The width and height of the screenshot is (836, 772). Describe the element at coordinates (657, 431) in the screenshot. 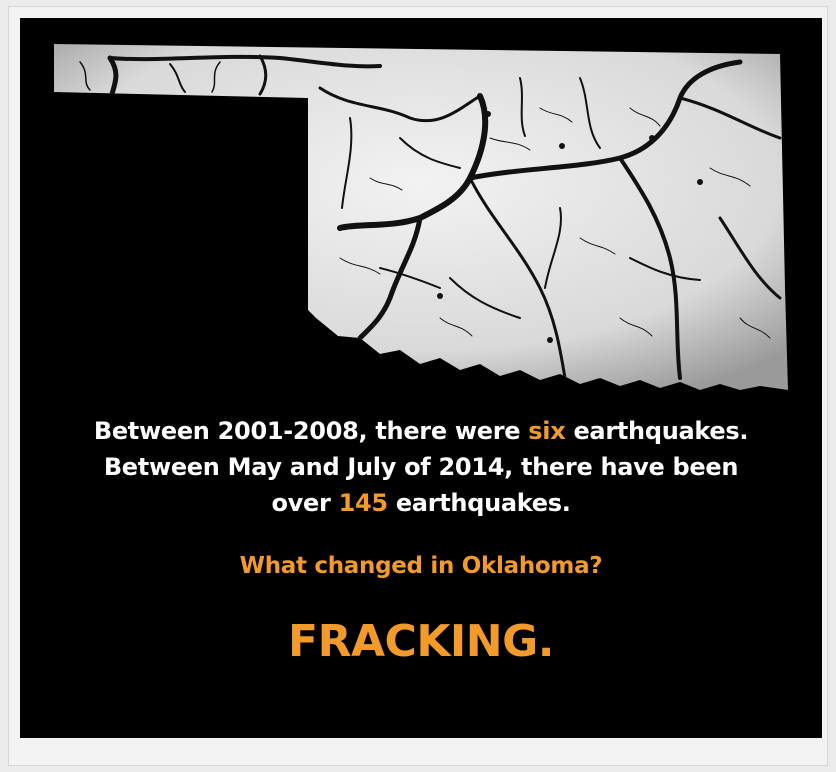

I see `line1-after: earthquakes.` at that location.